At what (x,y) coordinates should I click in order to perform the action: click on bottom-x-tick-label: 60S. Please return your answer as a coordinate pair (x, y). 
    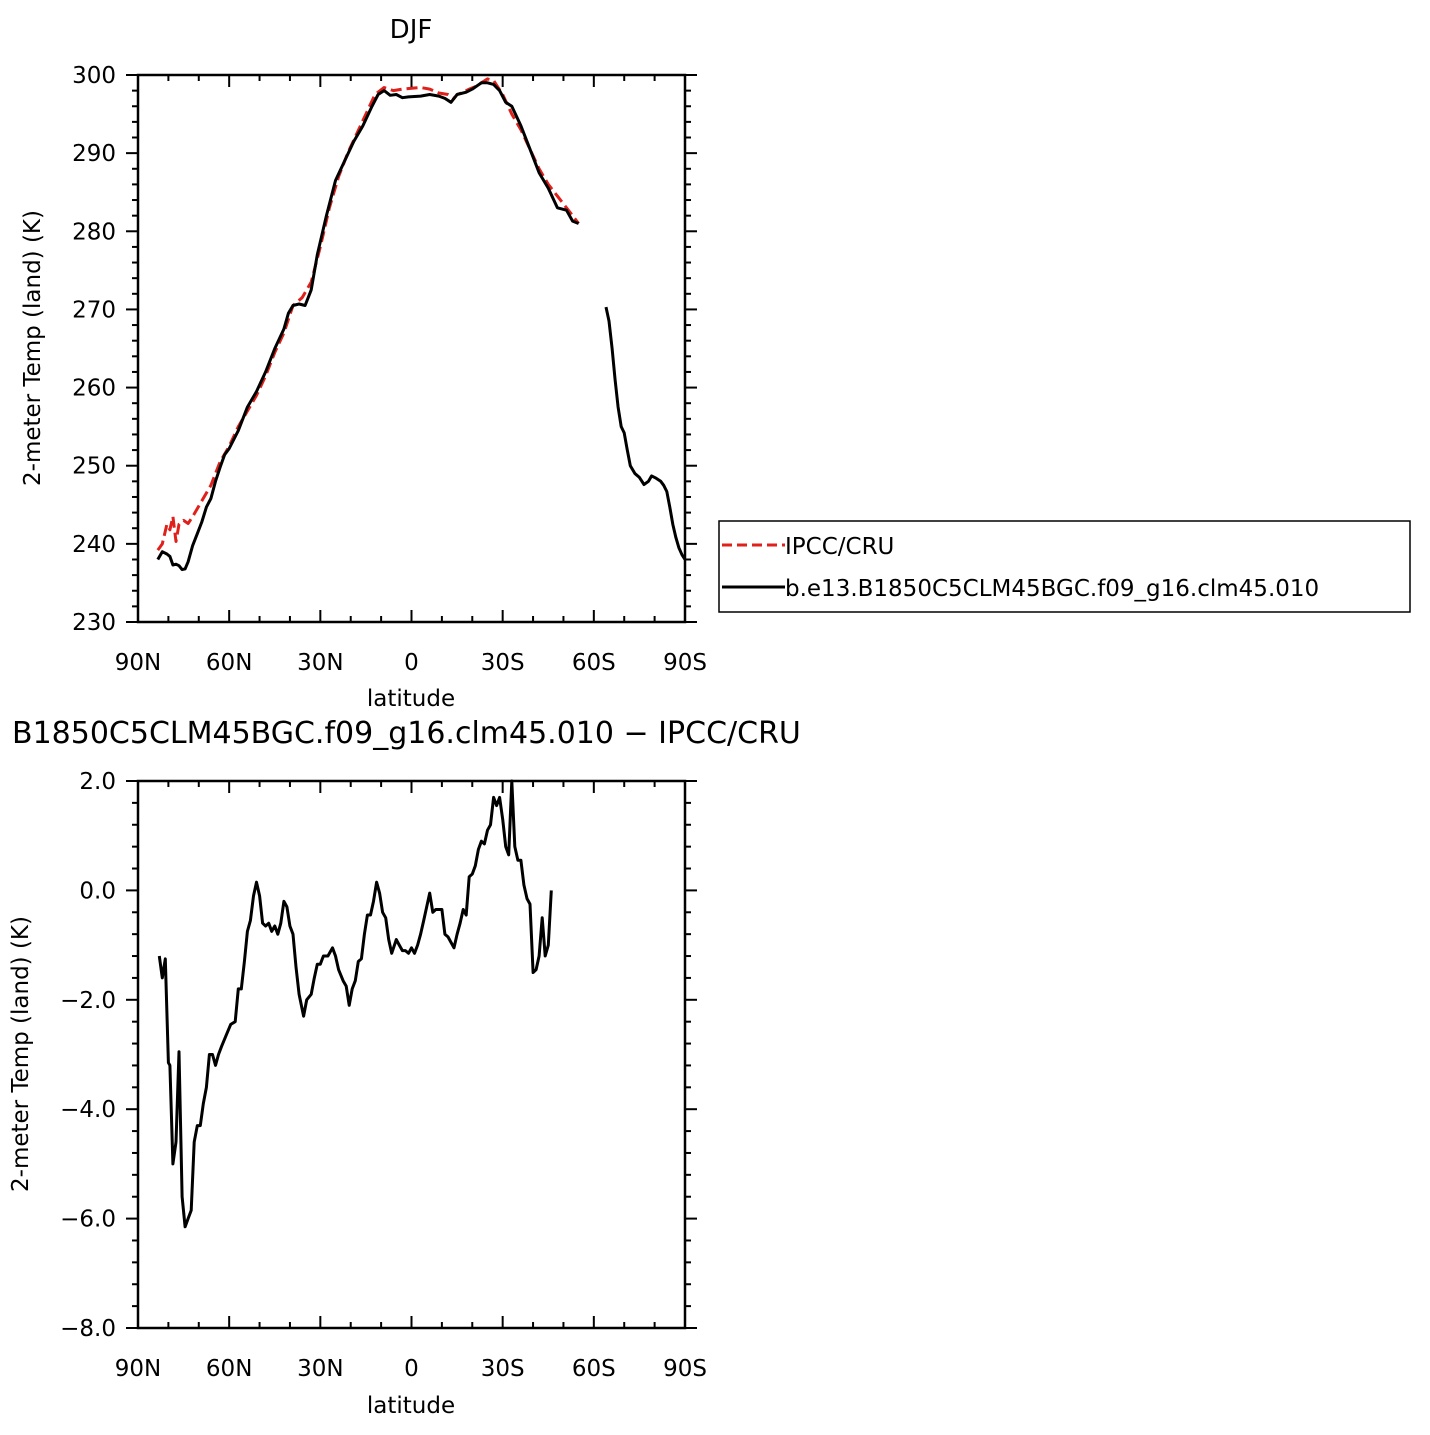
    Looking at the image, I should click on (594, 1369).